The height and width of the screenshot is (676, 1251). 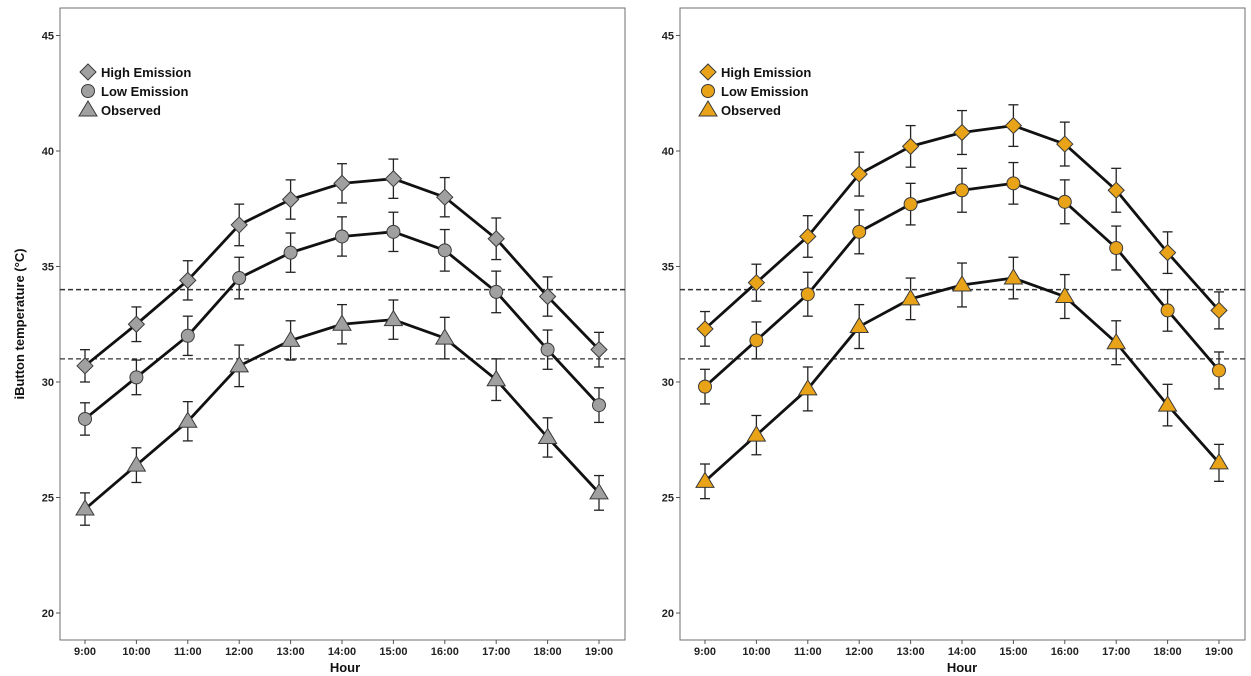 I want to click on panel-right-y-axis: 20 25 30 35 40 45, so click(x=671, y=325).